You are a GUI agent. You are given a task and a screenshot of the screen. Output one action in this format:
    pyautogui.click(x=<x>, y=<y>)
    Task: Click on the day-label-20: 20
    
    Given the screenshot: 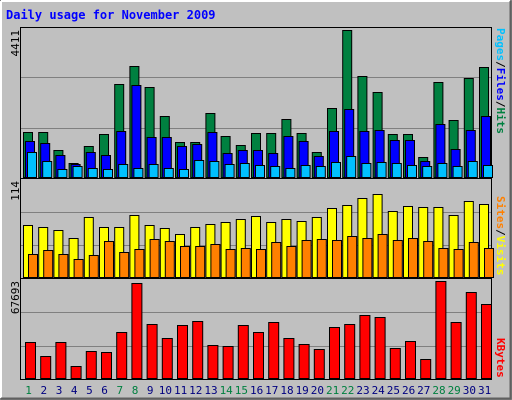 What is the action you would take?
    pyautogui.click(x=317, y=390)
    